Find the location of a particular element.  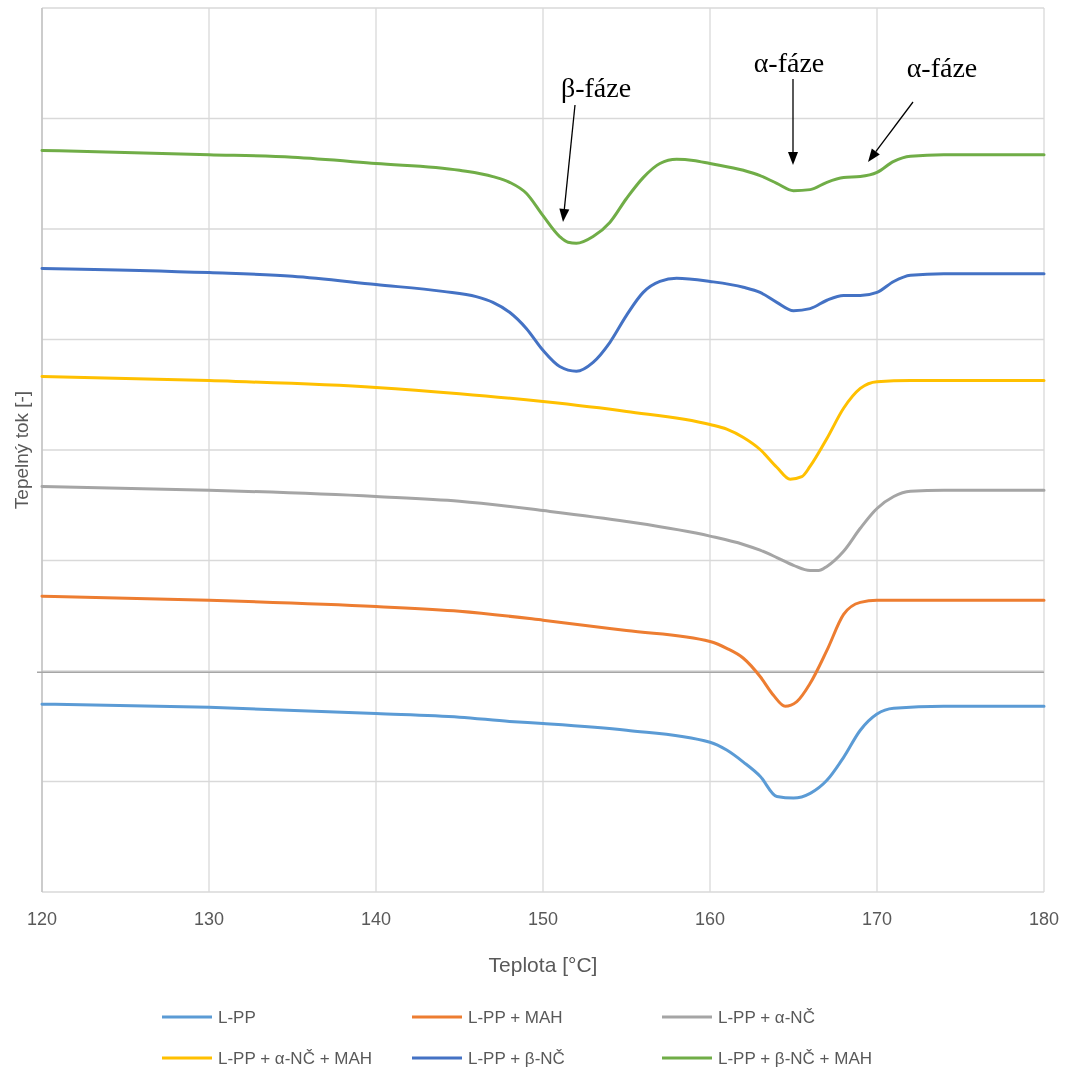

x-tick-label: 150 is located at coordinates (543, 919).